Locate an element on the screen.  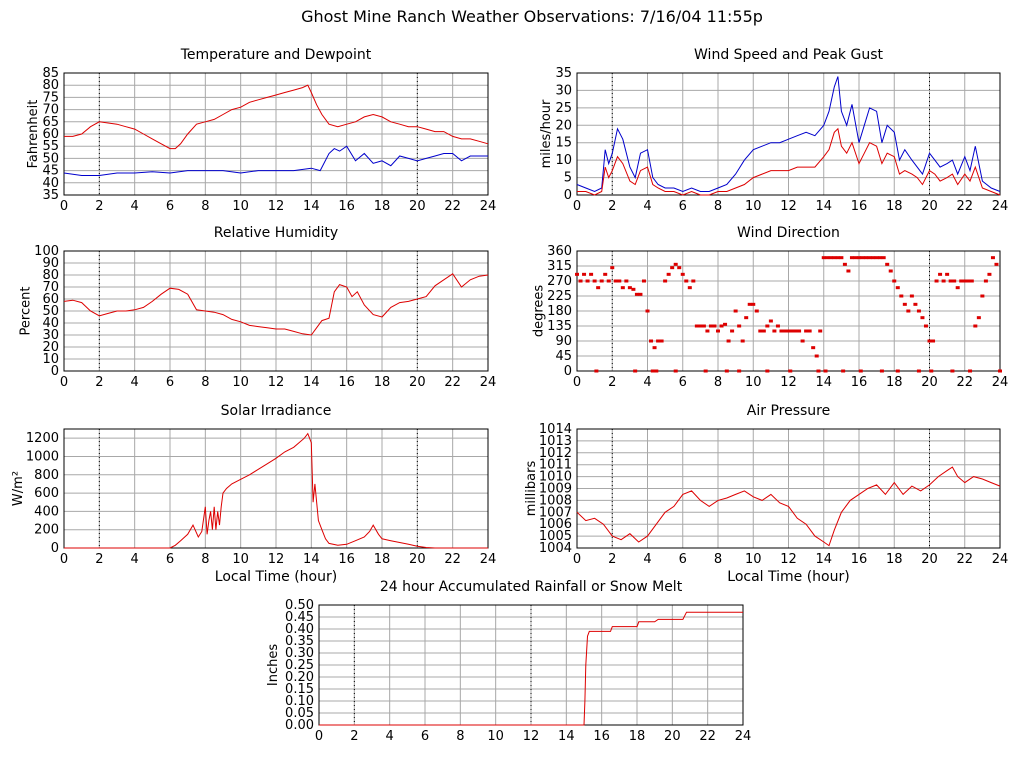
y-tick-label: 90 is located at coordinates (50, 263).